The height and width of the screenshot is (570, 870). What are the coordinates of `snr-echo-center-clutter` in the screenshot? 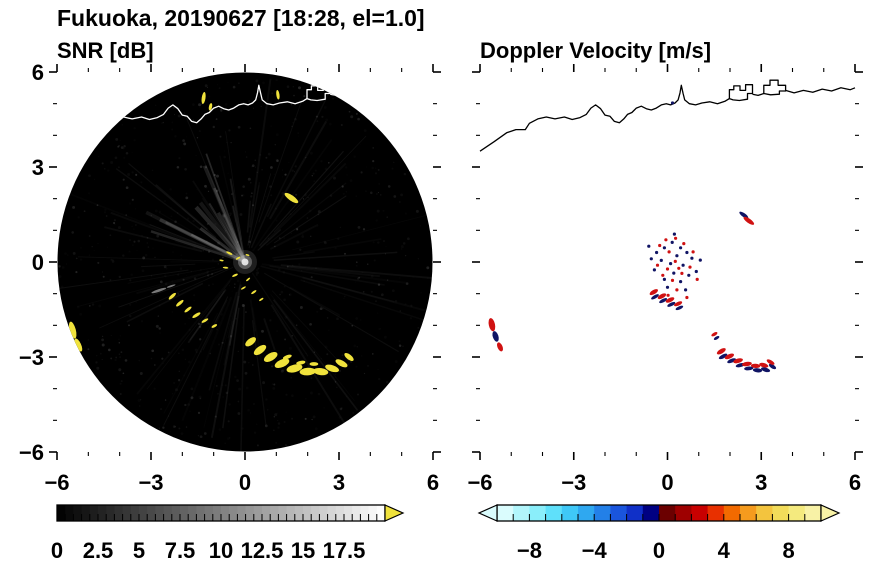 It's located at (235, 275).